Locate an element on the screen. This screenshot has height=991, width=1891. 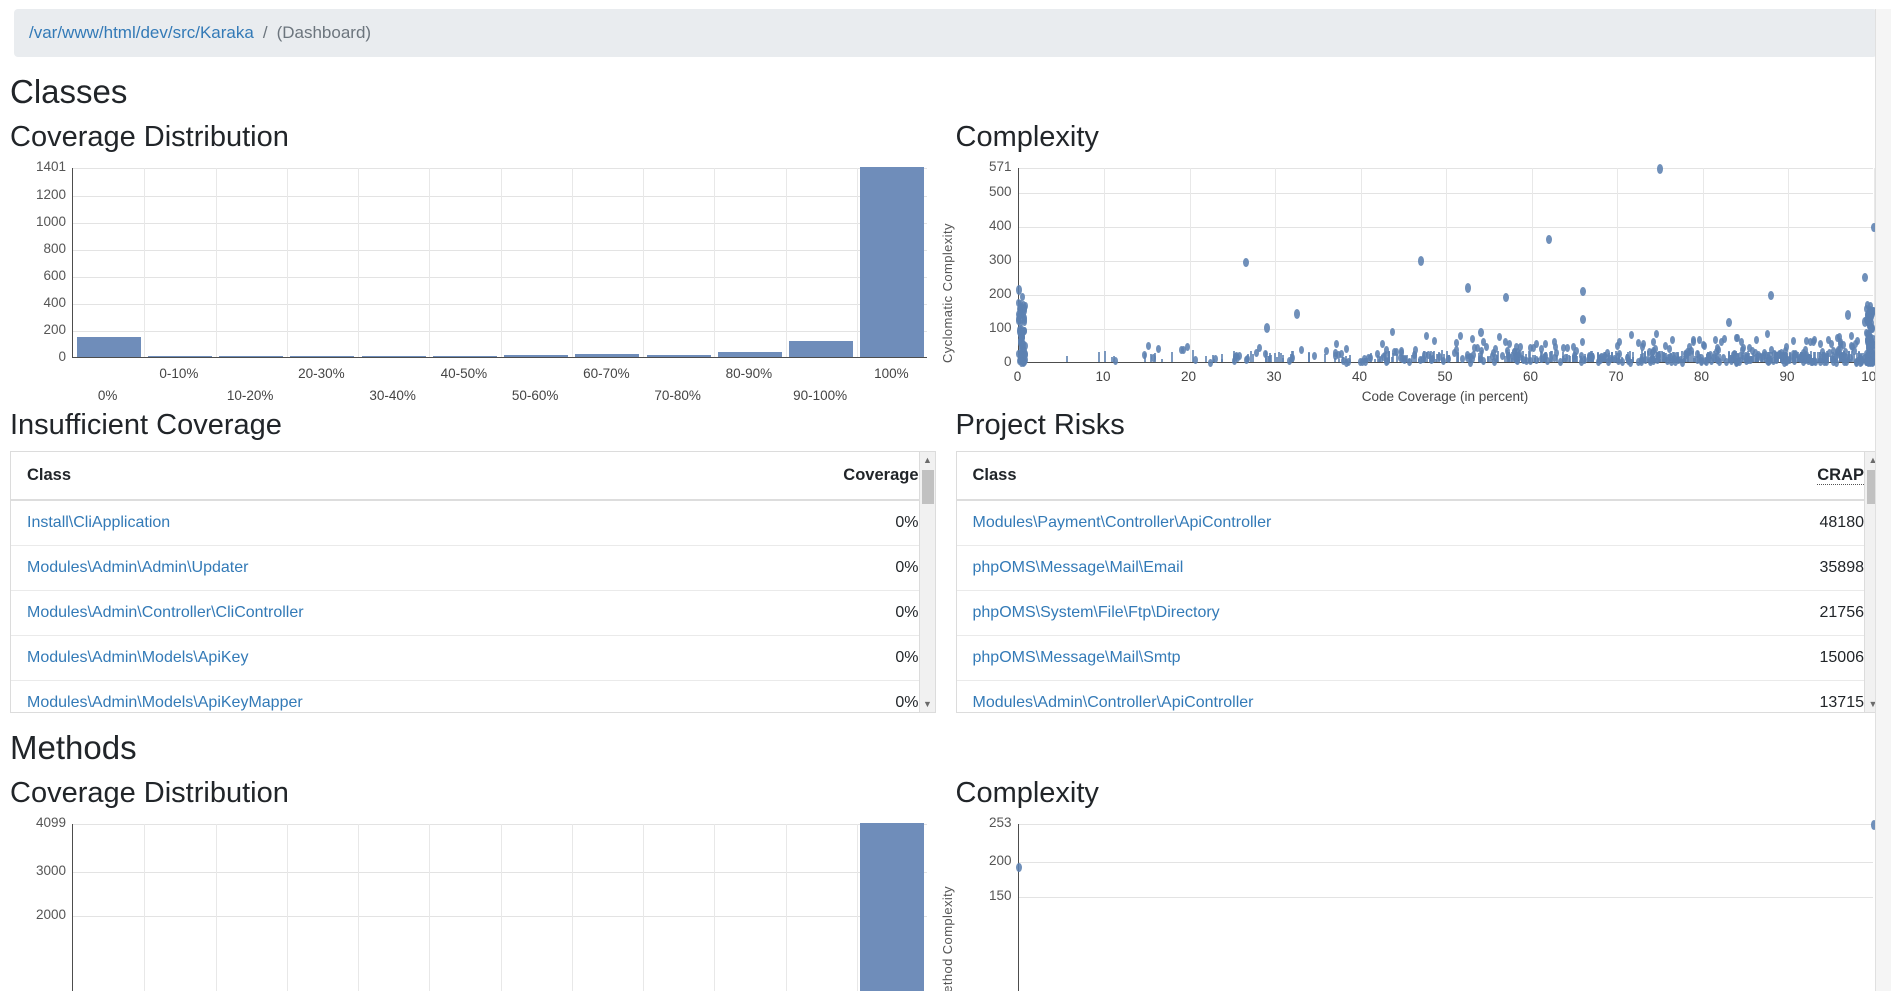
bar-30-40pct is located at coordinates (393, 356).